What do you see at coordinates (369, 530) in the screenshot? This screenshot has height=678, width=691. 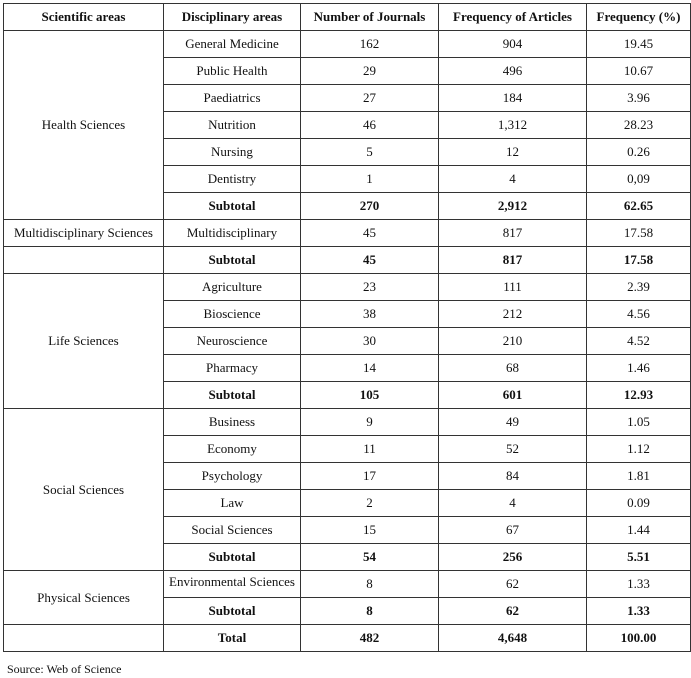 I see `journal-count: 15` at bounding box center [369, 530].